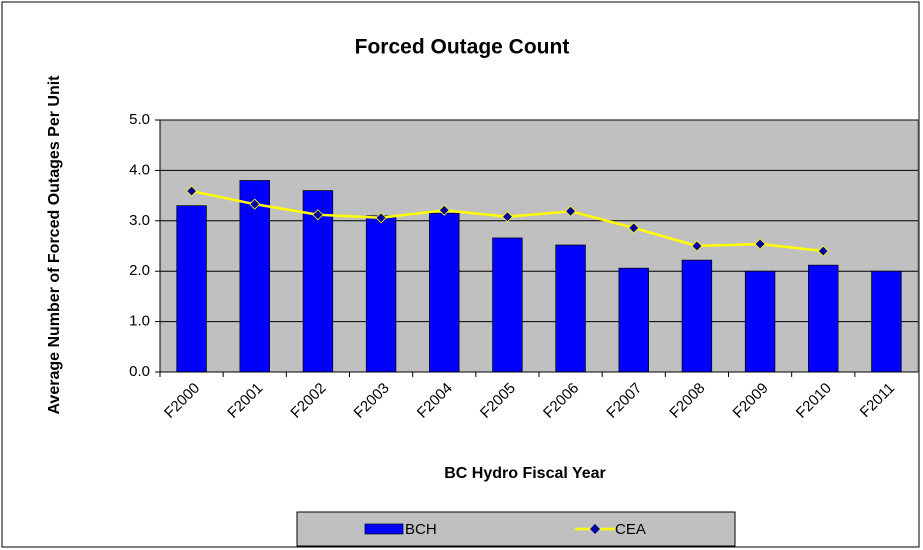  What do you see at coordinates (421, 529) in the screenshot?
I see `legend-label: BCH` at bounding box center [421, 529].